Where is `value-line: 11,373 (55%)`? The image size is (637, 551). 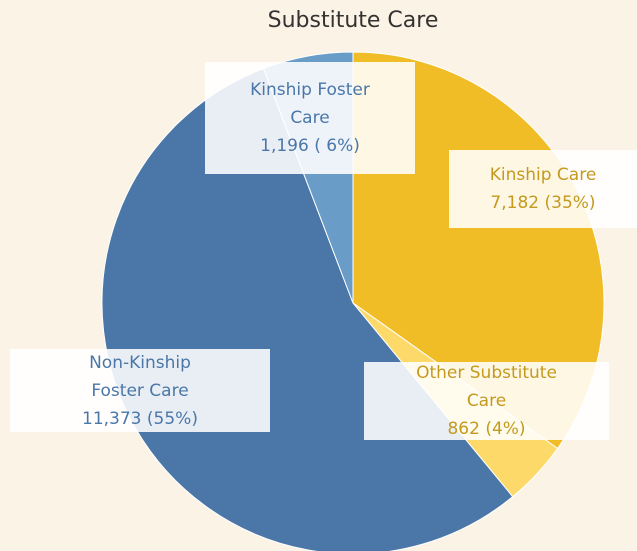
value-line: 11,373 (55%) is located at coordinates (140, 419).